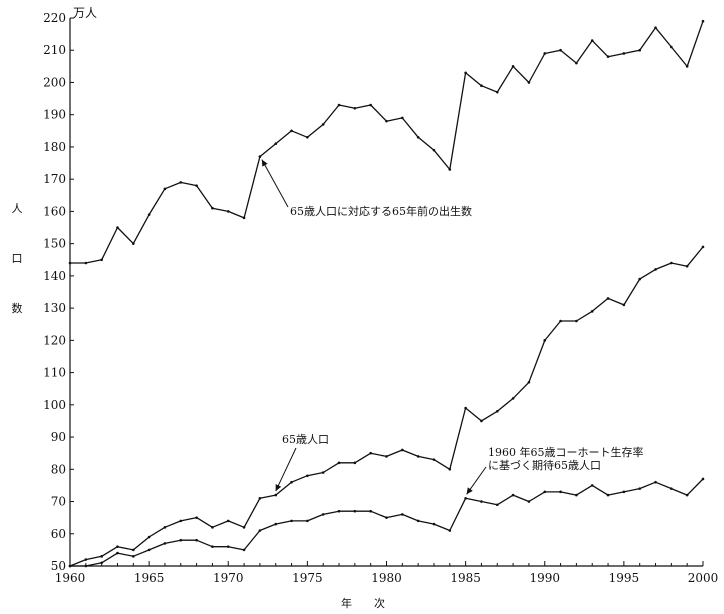 The height and width of the screenshot is (614, 724). What do you see at coordinates (54, 373) in the screenshot?
I see `y-tick-label: 110` at bounding box center [54, 373].